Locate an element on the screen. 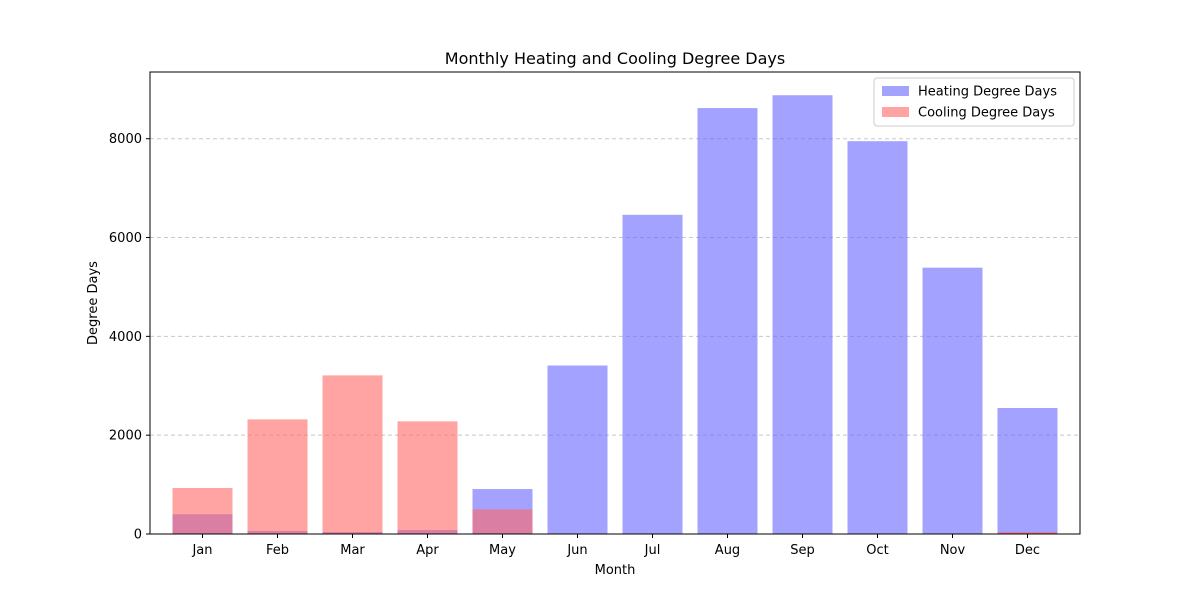  legend-box is located at coordinates (974, 102).